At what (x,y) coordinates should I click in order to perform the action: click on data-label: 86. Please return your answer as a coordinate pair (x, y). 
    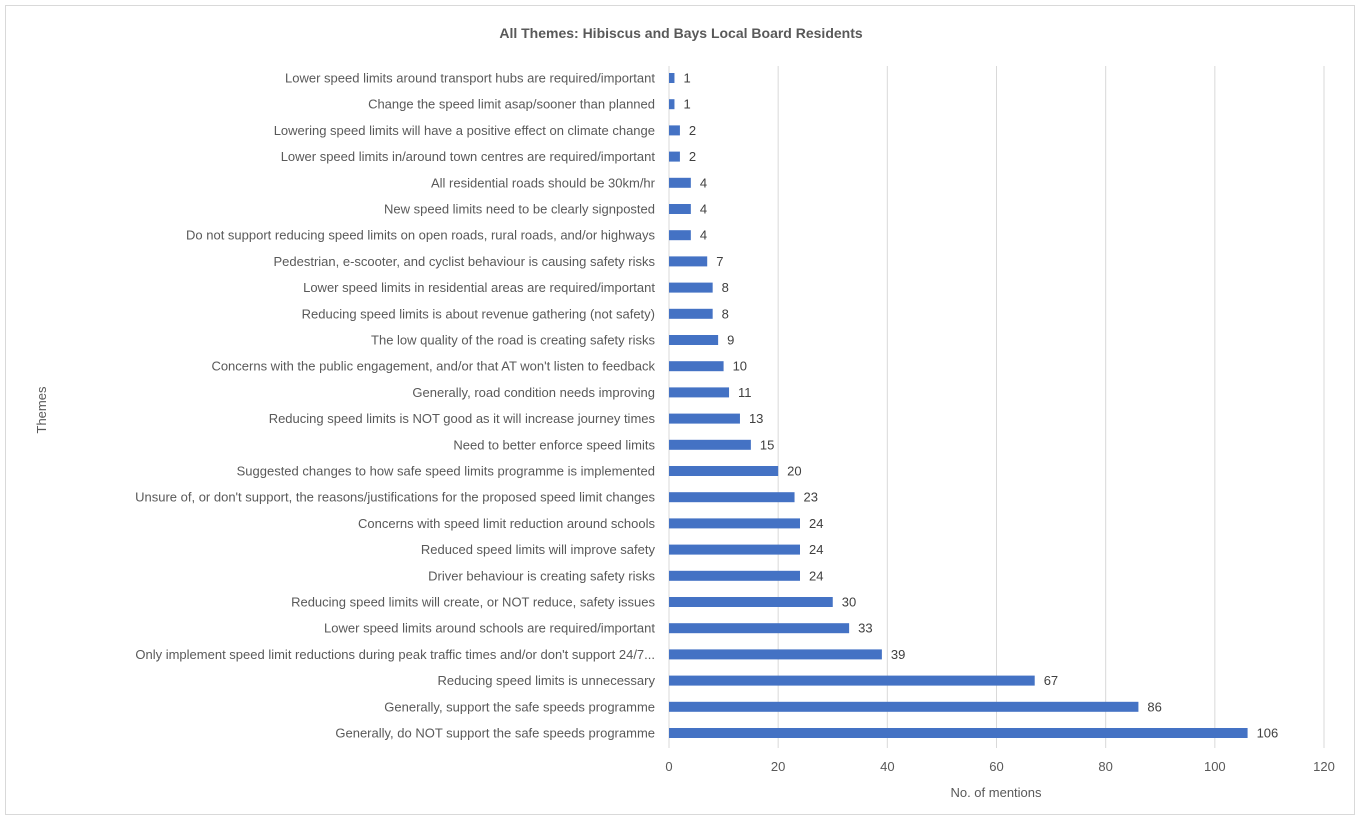
    Looking at the image, I should click on (1154, 706).